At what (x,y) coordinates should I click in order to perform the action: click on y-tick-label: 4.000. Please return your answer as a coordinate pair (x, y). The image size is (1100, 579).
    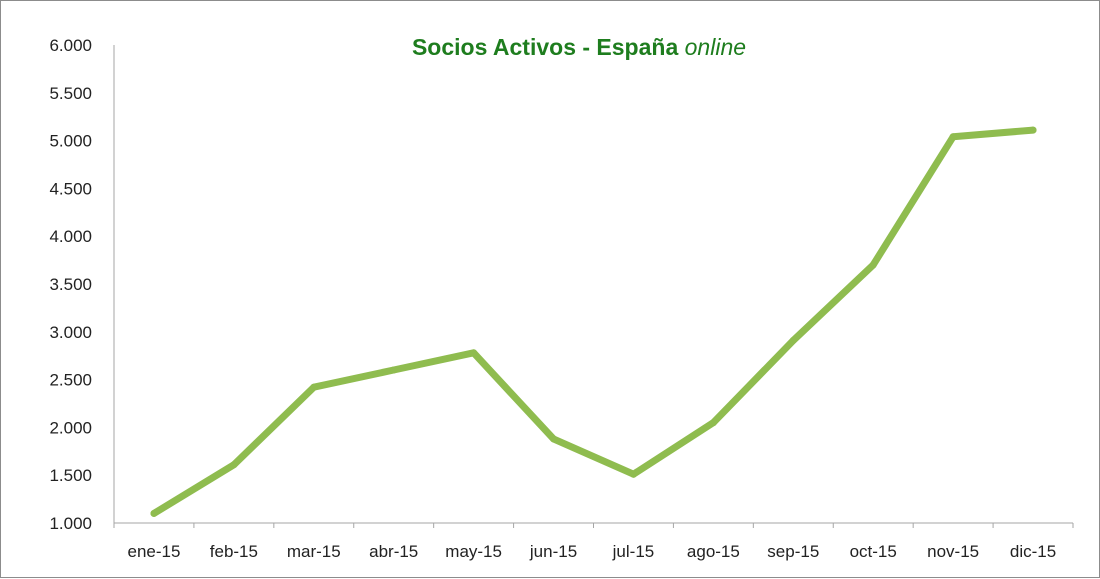
    Looking at the image, I should click on (70, 236).